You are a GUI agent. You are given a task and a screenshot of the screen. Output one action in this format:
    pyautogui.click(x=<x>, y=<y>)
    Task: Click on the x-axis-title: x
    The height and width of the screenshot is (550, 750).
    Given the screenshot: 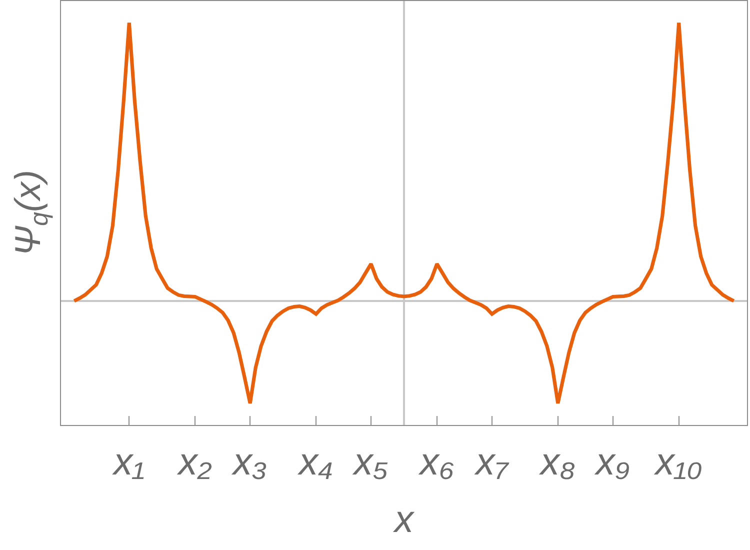 What is the action you would take?
    pyautogui.click(x=404, y=519)
    